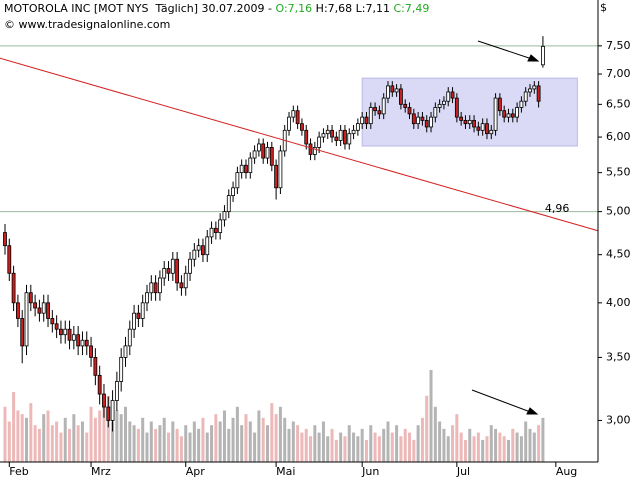 The height and width of the screenshot is (480, 640). What do you see at coordinates (372, 8) in the screenshot?
I see `header-low: L:7,11` at bounding box center [372, 8].